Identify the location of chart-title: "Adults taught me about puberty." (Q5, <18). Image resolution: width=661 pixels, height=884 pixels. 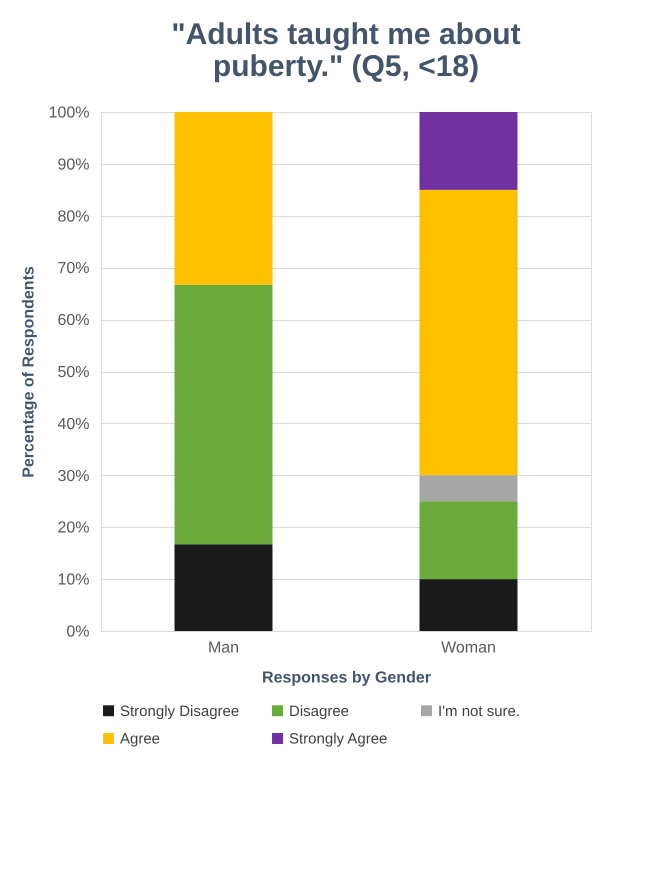
(346, 50).